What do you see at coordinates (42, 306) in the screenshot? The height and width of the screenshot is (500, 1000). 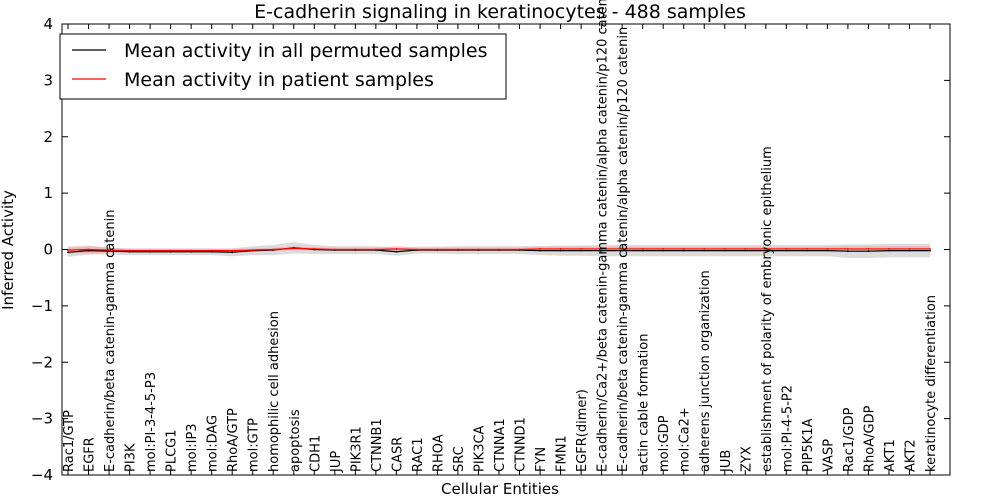 I see `y-tick-label: −1` at bounding box center [42, 306].